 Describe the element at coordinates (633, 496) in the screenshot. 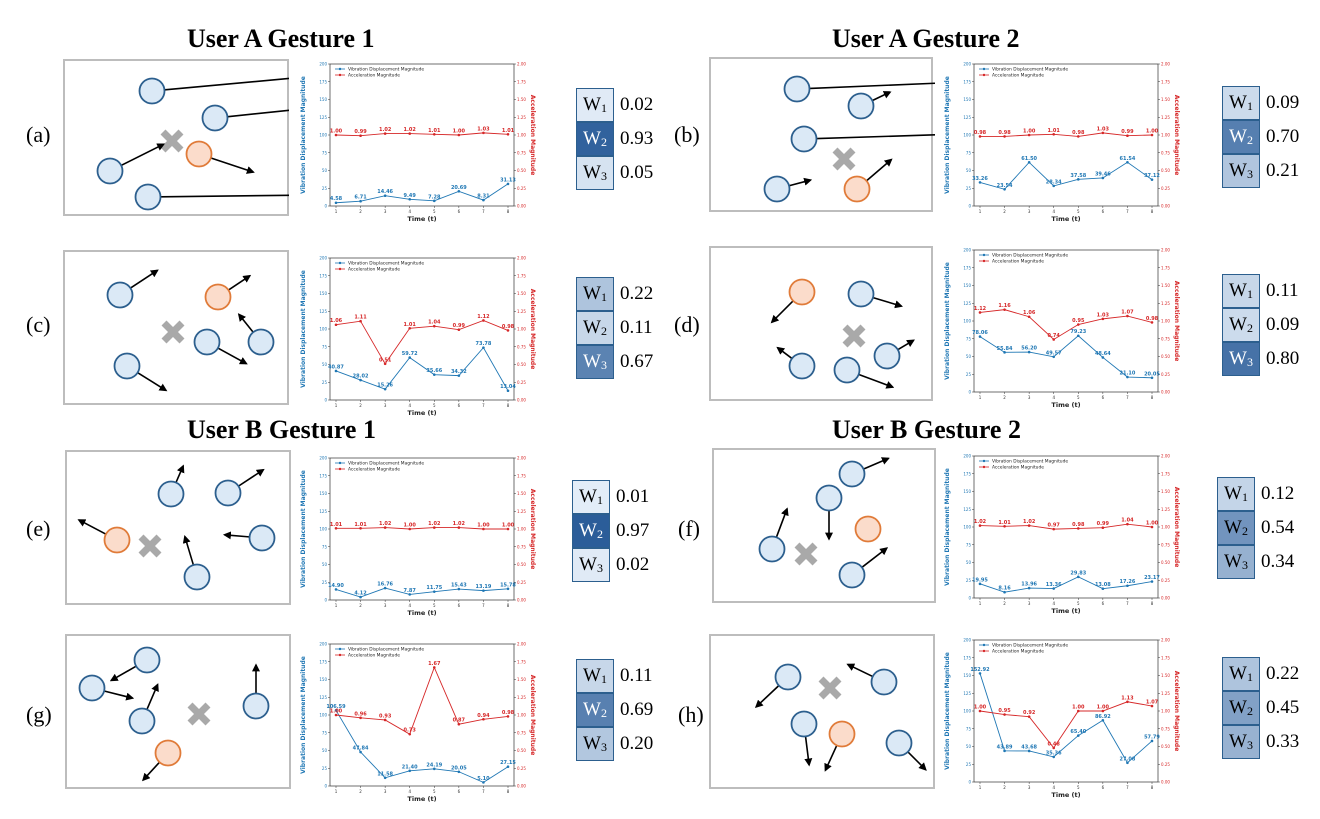

I see `weight-value: 0.01` at that location.